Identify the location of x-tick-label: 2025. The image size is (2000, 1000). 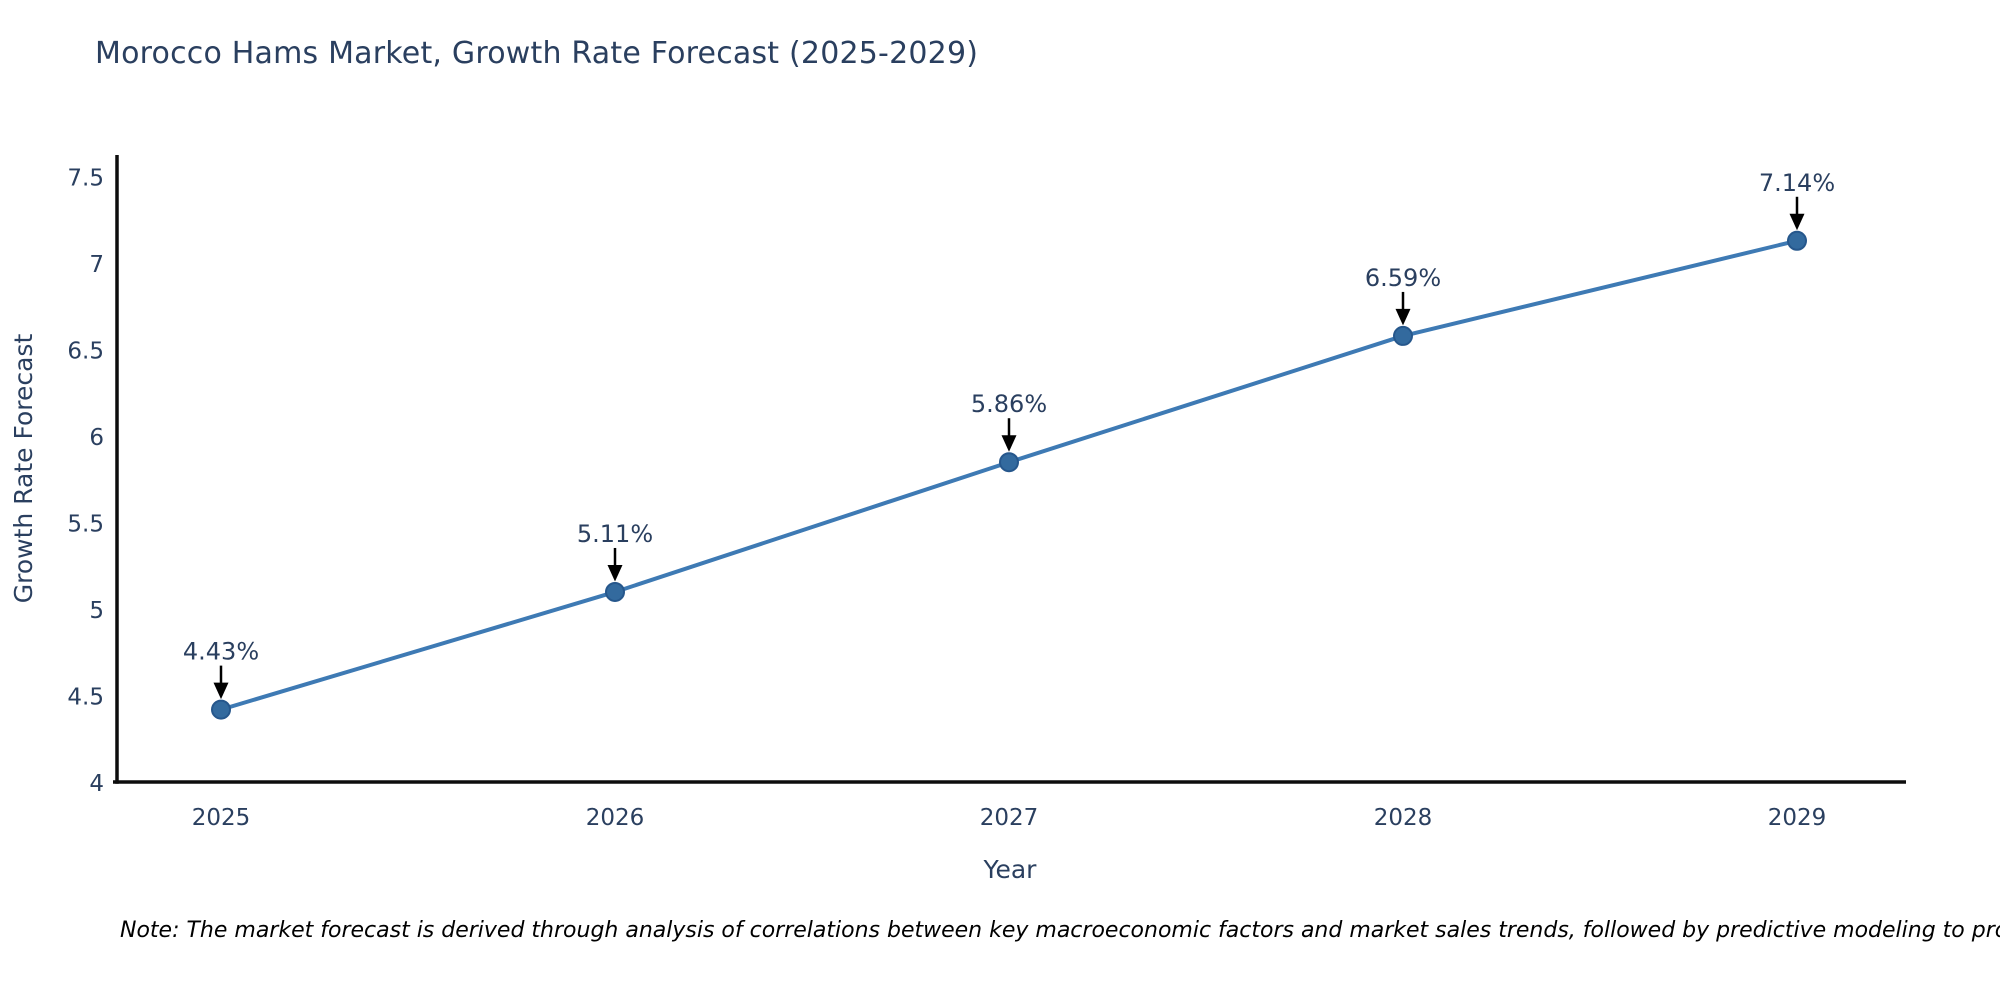
(221, 818).